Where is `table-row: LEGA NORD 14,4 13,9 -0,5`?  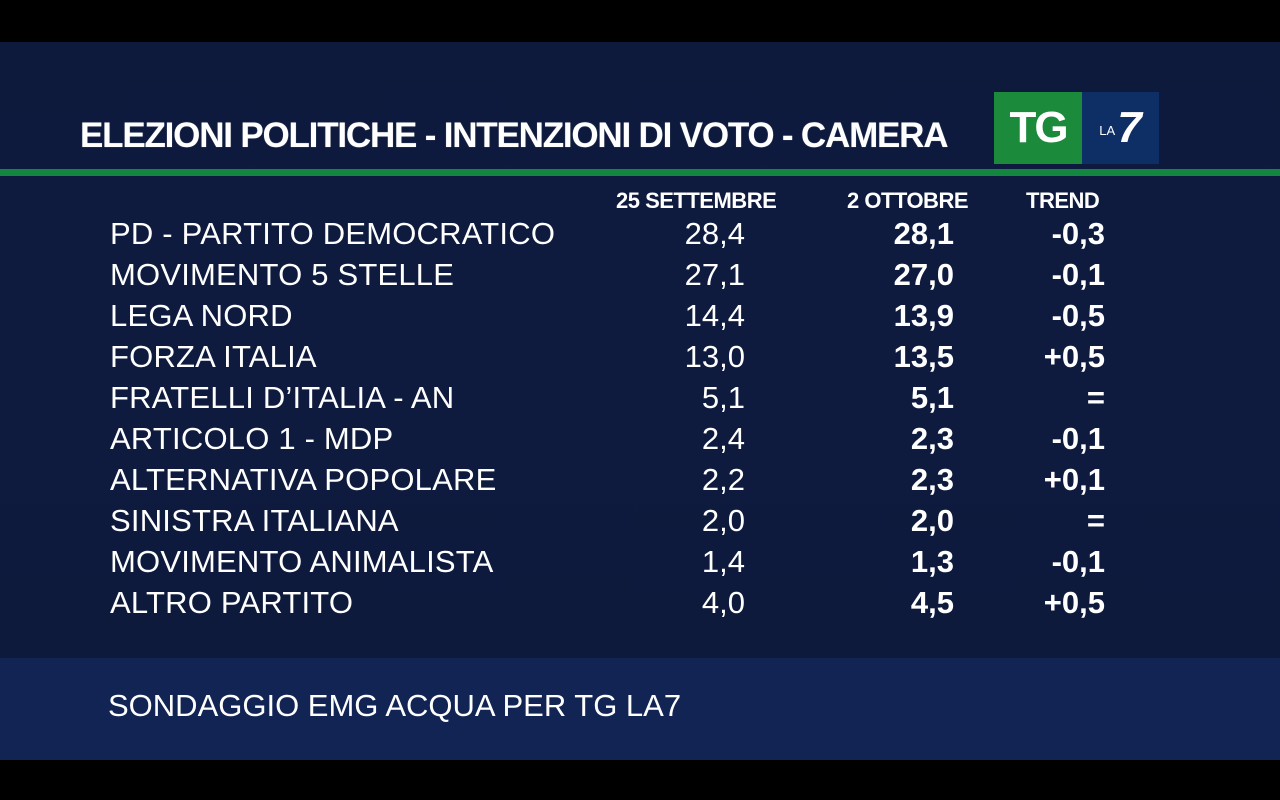
table-row: LEGA NORD 14,4 13,9 -0,5 is located at coordinates (640, 318).